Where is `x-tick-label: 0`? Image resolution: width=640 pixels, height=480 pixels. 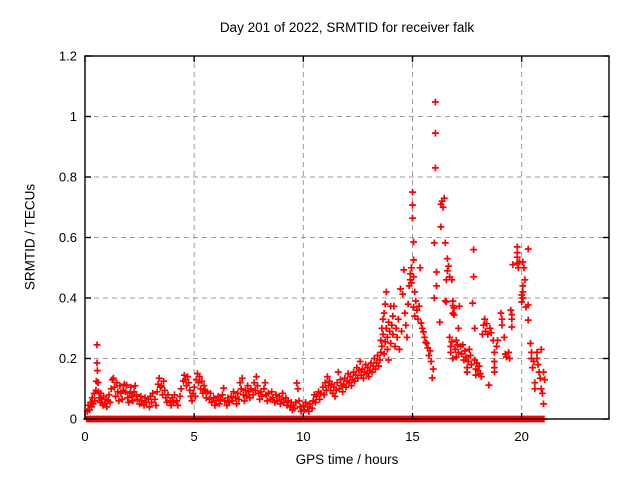 x-tick-label: 0 is located at coordinates (84, 436).